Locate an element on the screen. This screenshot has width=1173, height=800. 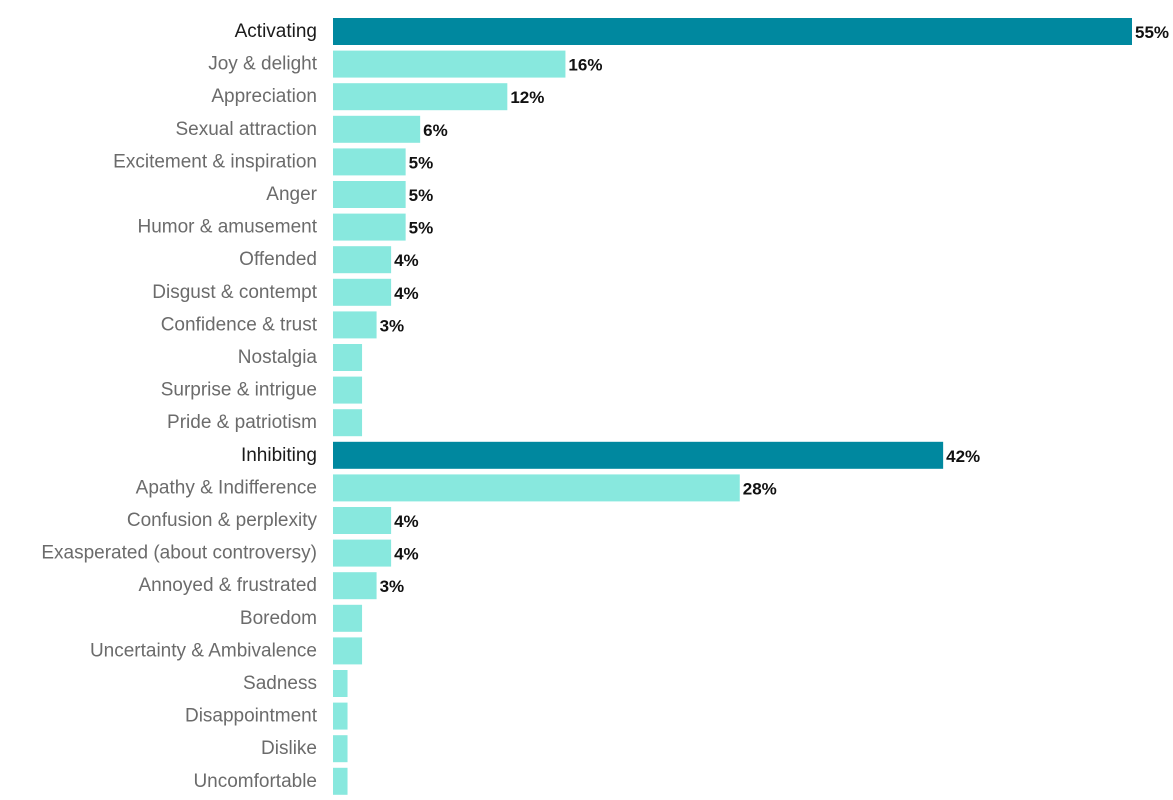
value-label-sexual-attraction: 6% is located at coordinates (435, 130).